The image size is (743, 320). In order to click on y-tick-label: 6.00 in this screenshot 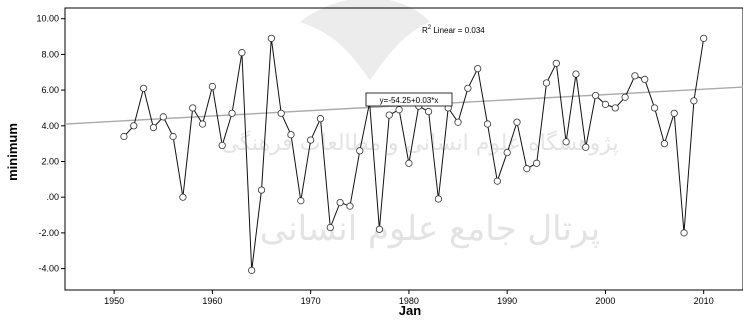, I will do `click(50, 90)`.